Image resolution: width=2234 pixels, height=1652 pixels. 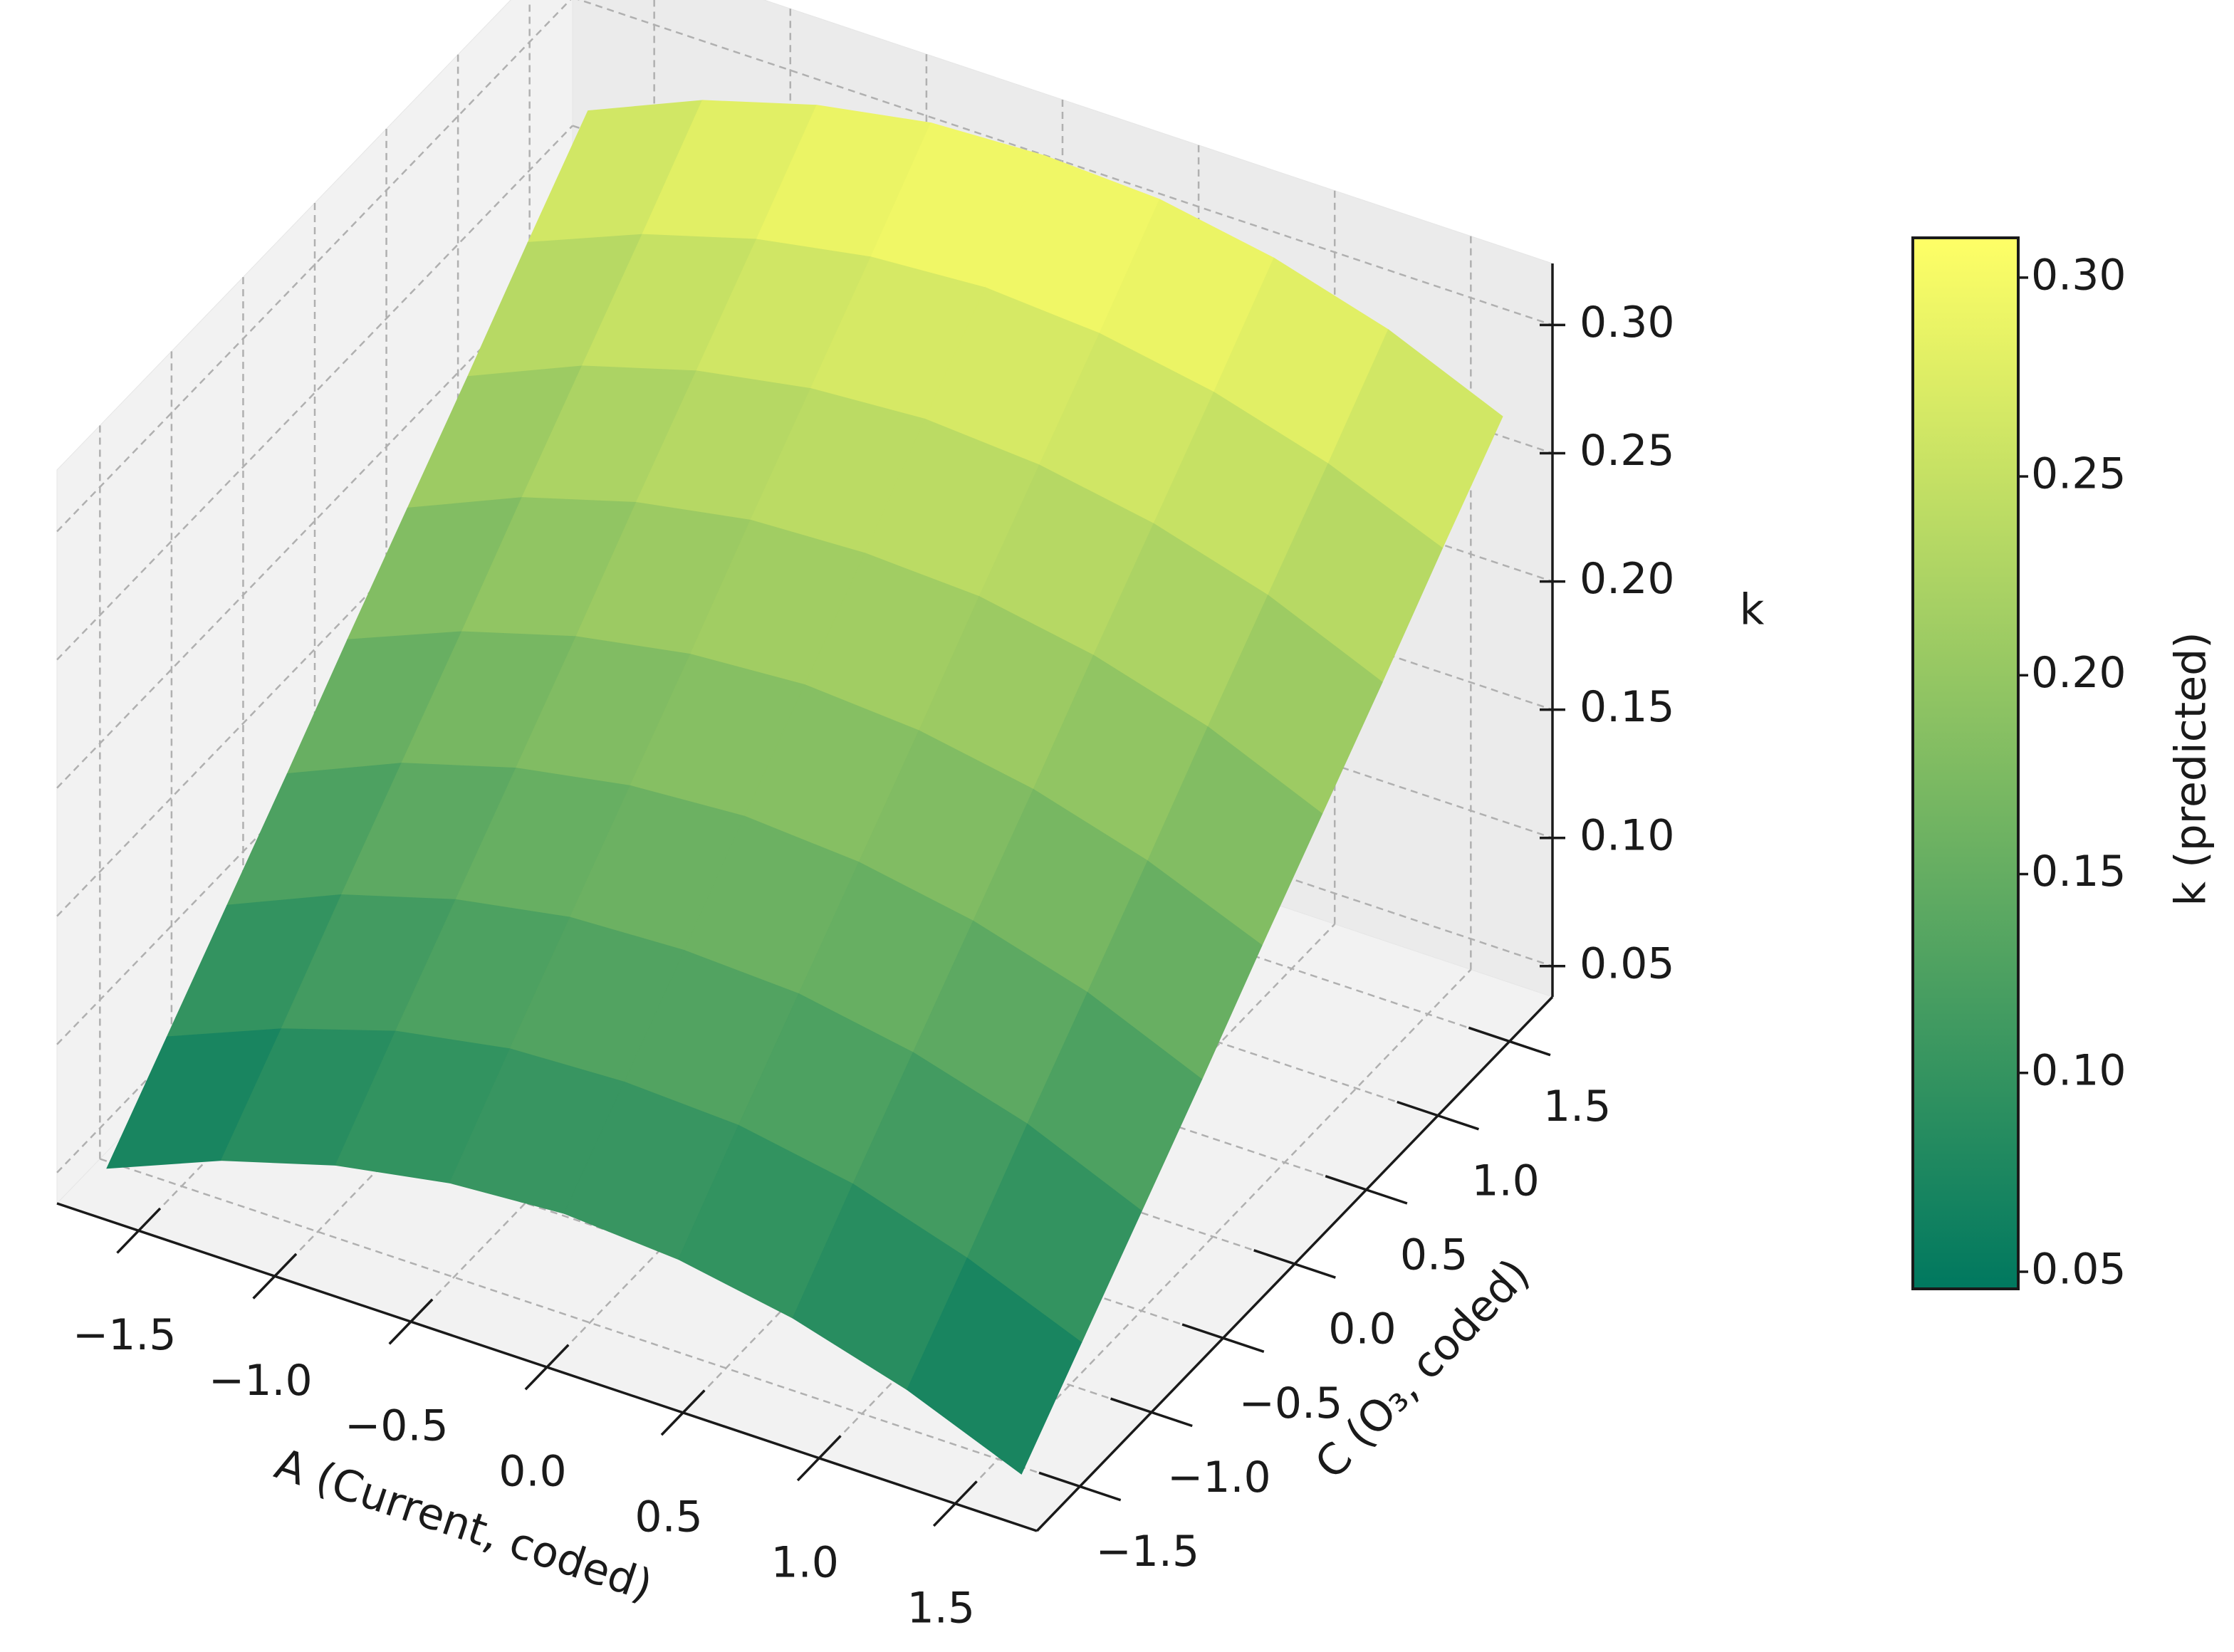 What do you see at coordinates (1628, 707) in the screenshot?
I see `z-tick-label: 0.15` at bounding box center [1628, 707].